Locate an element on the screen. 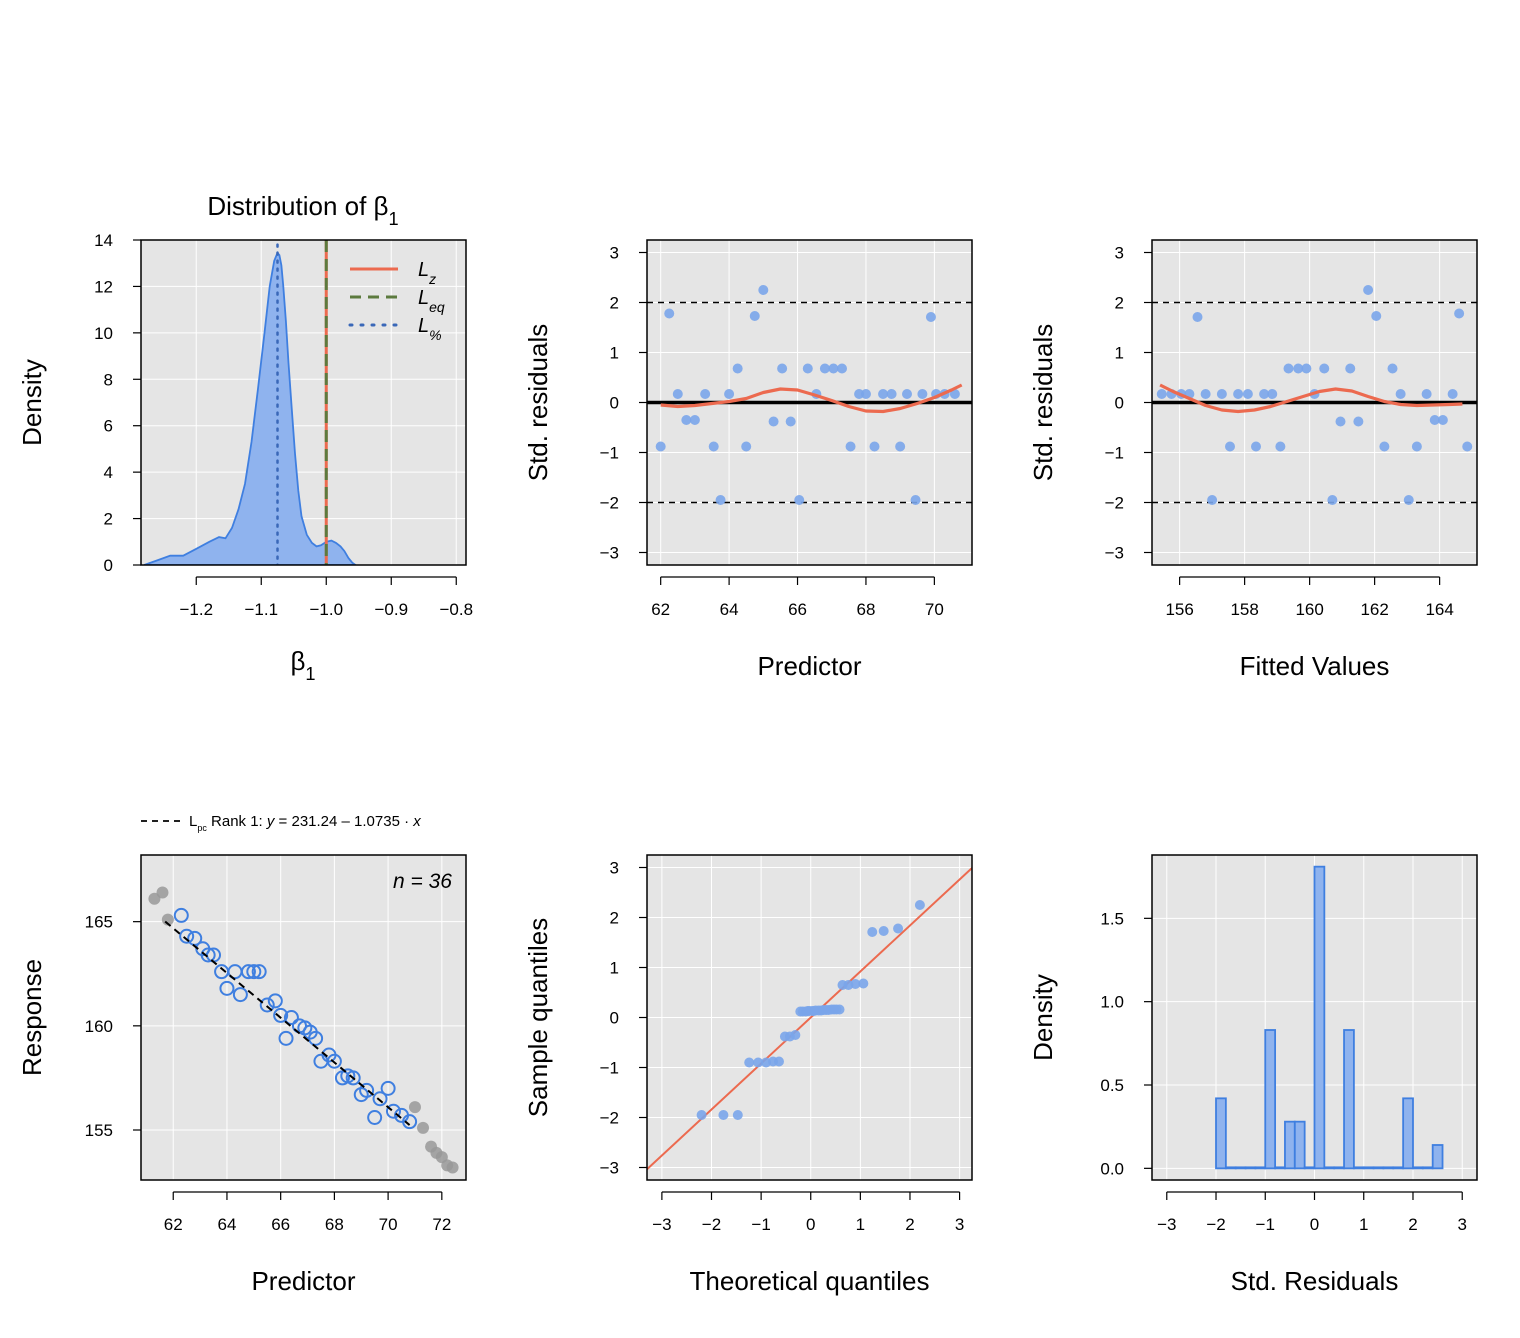  y-tick-label: 165 is located at coordinates (99, 922).